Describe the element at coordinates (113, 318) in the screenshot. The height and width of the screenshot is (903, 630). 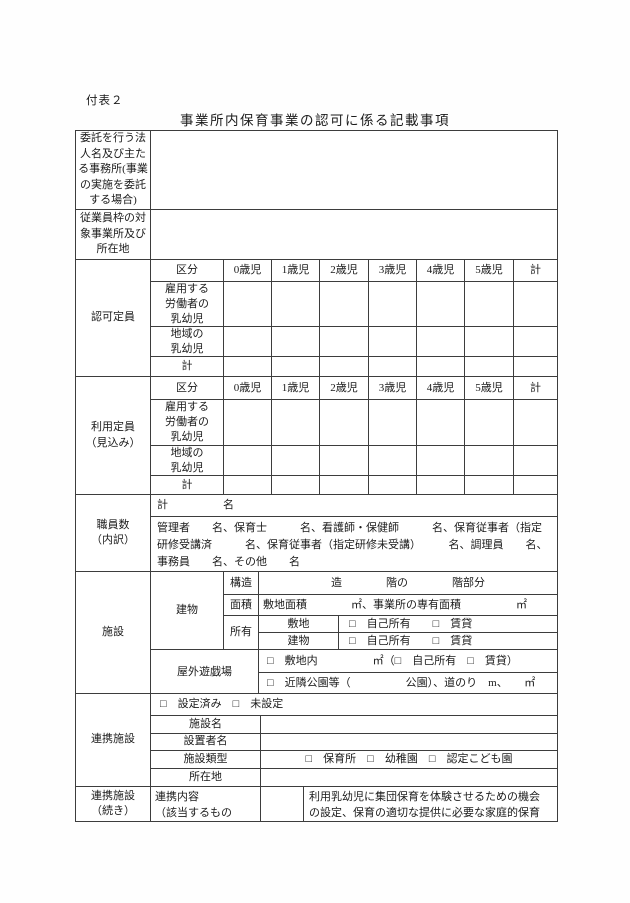
I see `approved-capacity-label: 認可定員` at that location.